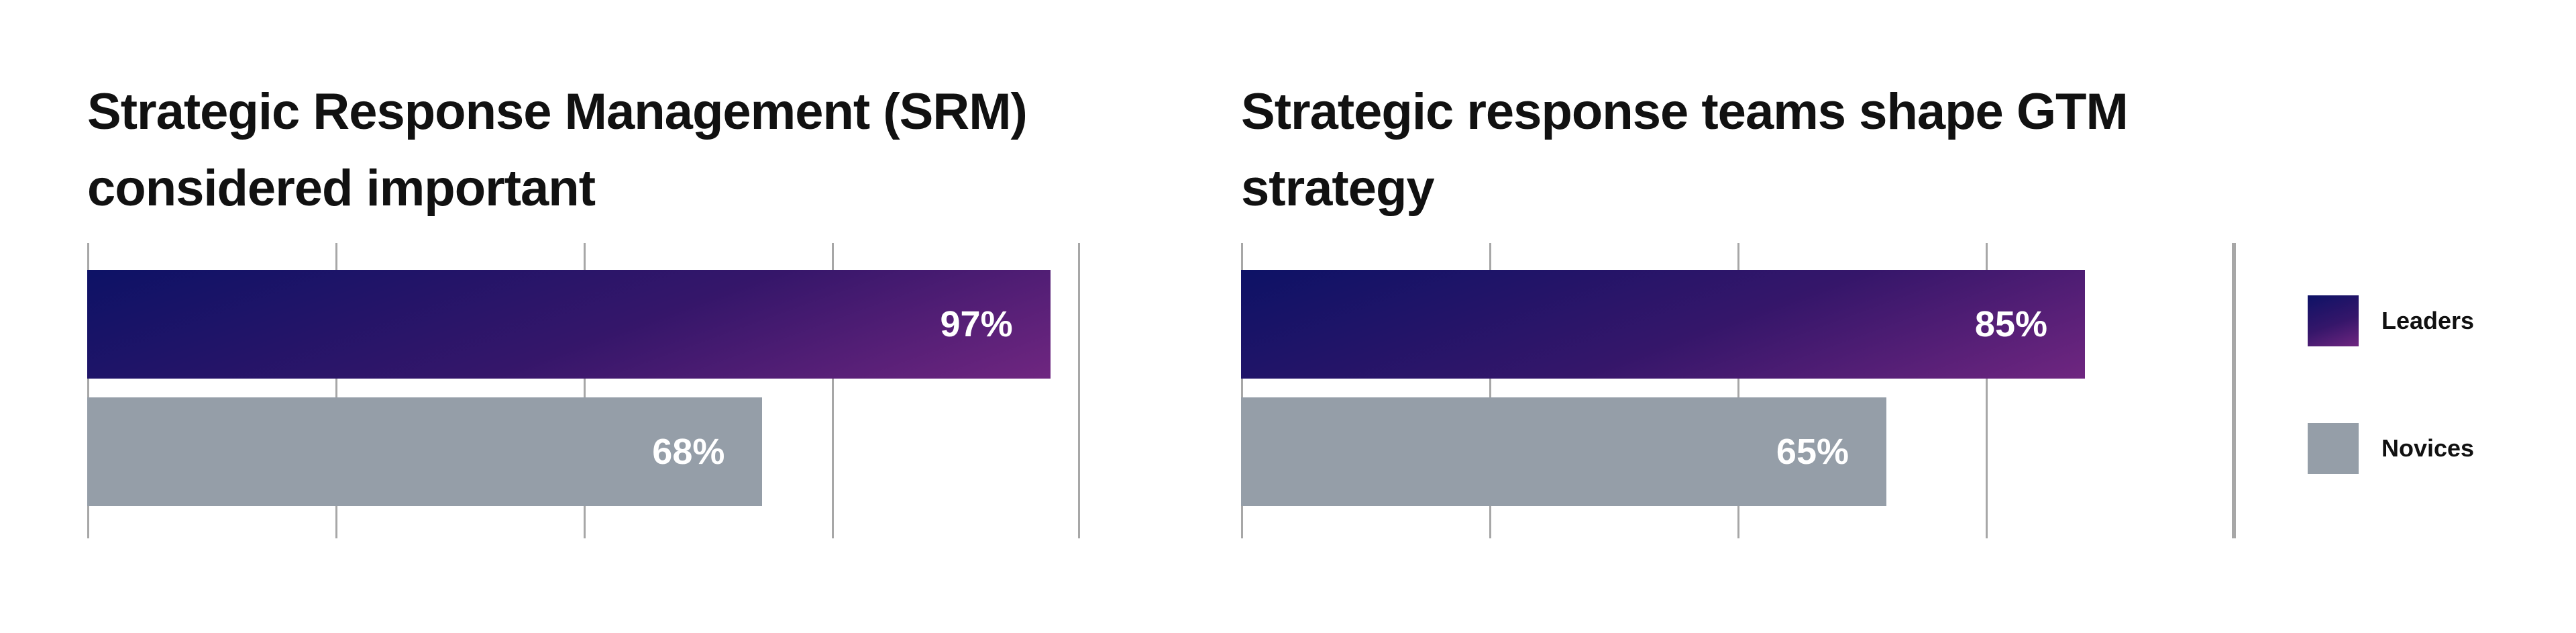 The height and width of the screenshot is (633, 2576). What do you see at coordinates (1663, 324) in the screenshot?
I see `bar-leaders: 85%` at bounding box center [1663, 324].